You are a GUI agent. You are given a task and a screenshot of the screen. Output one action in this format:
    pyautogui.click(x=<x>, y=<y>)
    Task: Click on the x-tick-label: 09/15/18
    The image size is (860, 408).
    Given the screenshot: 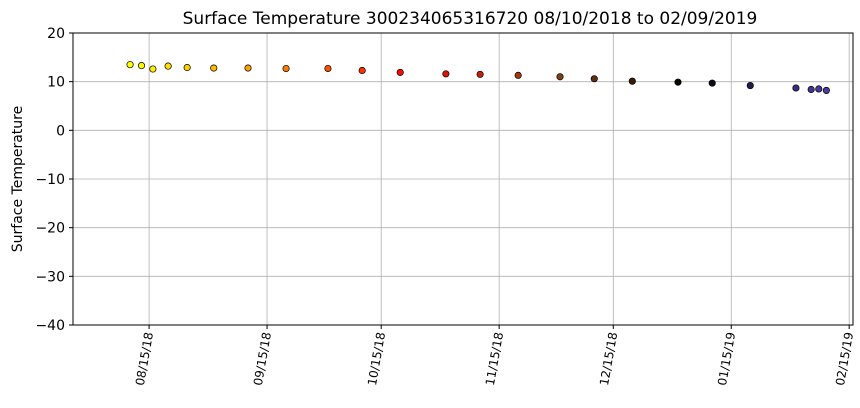 What is the action you would take?
    pyautogui.click(x=262, y=359)
    